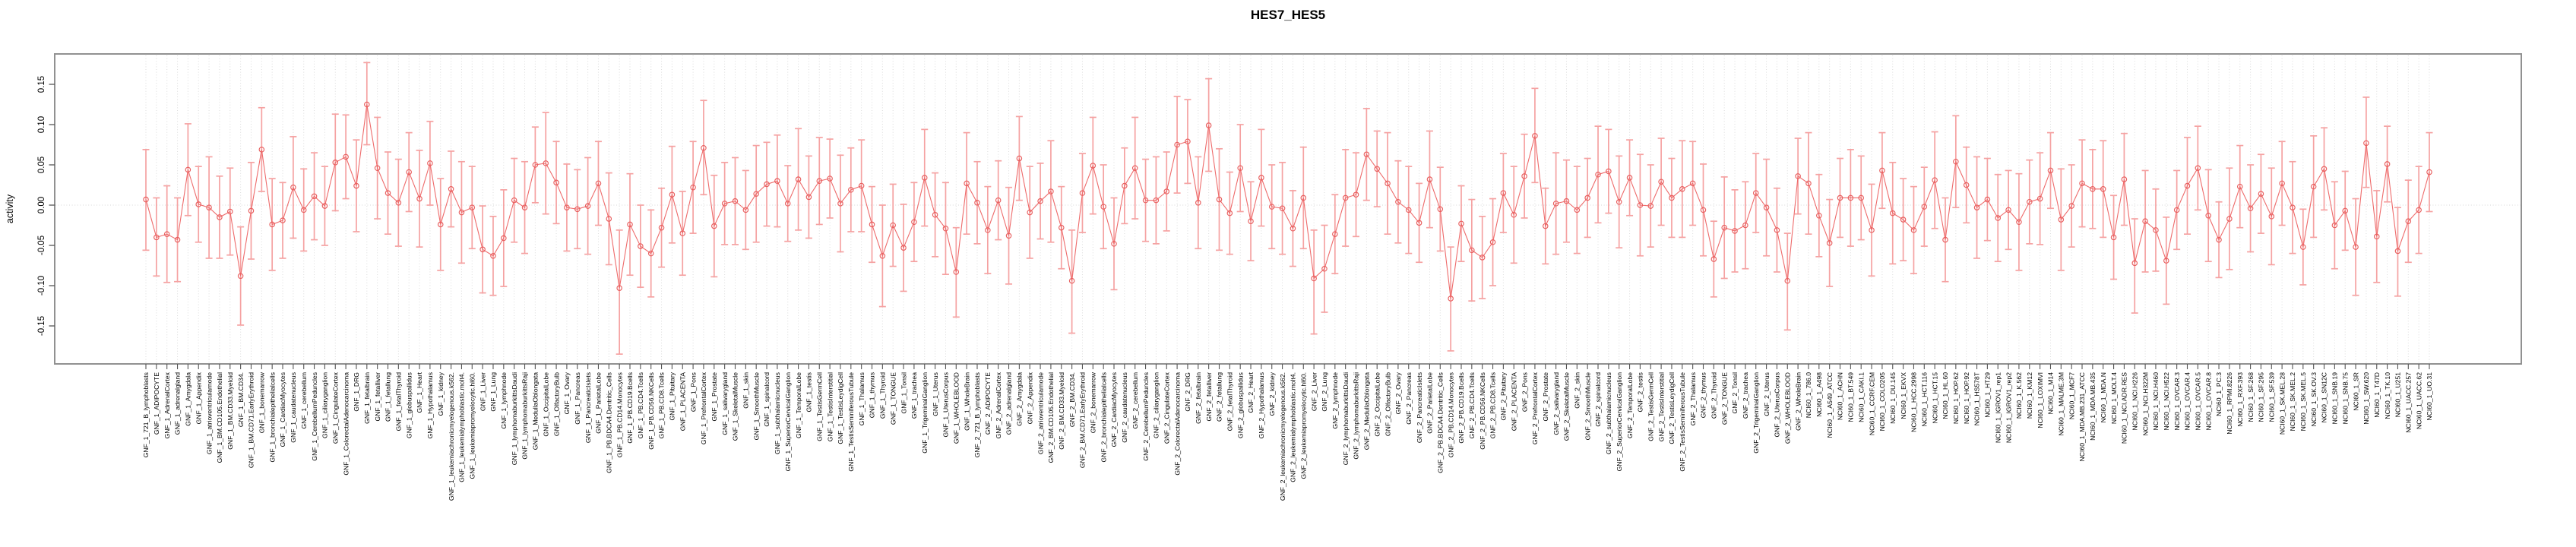 This screenshot has height=547, width=2576. What do you see at coordinates (1166, 408) in the screenshot?
I see `x-category-label: GNF_2_CingulateCortex` at bounding box center [1166, 408].